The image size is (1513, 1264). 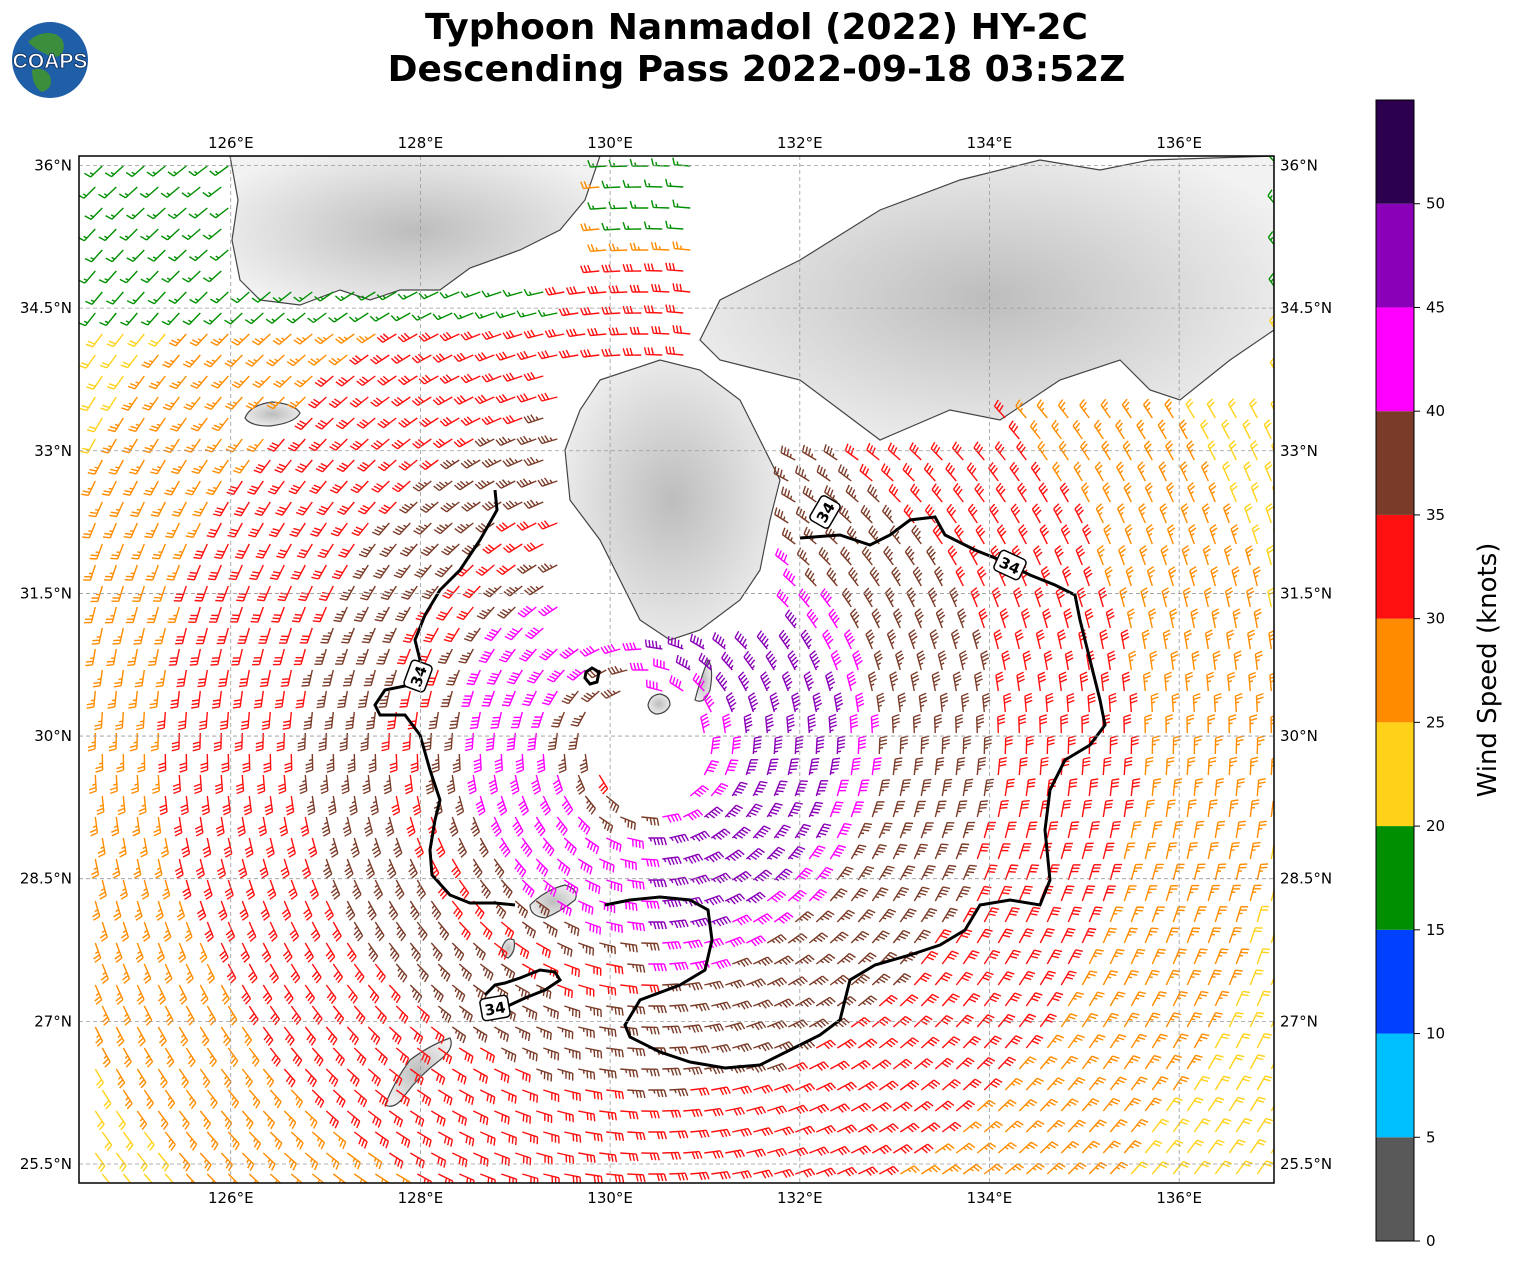 I want to click on lon-tick-label-top: 126°E, so click(x=231, y=143).